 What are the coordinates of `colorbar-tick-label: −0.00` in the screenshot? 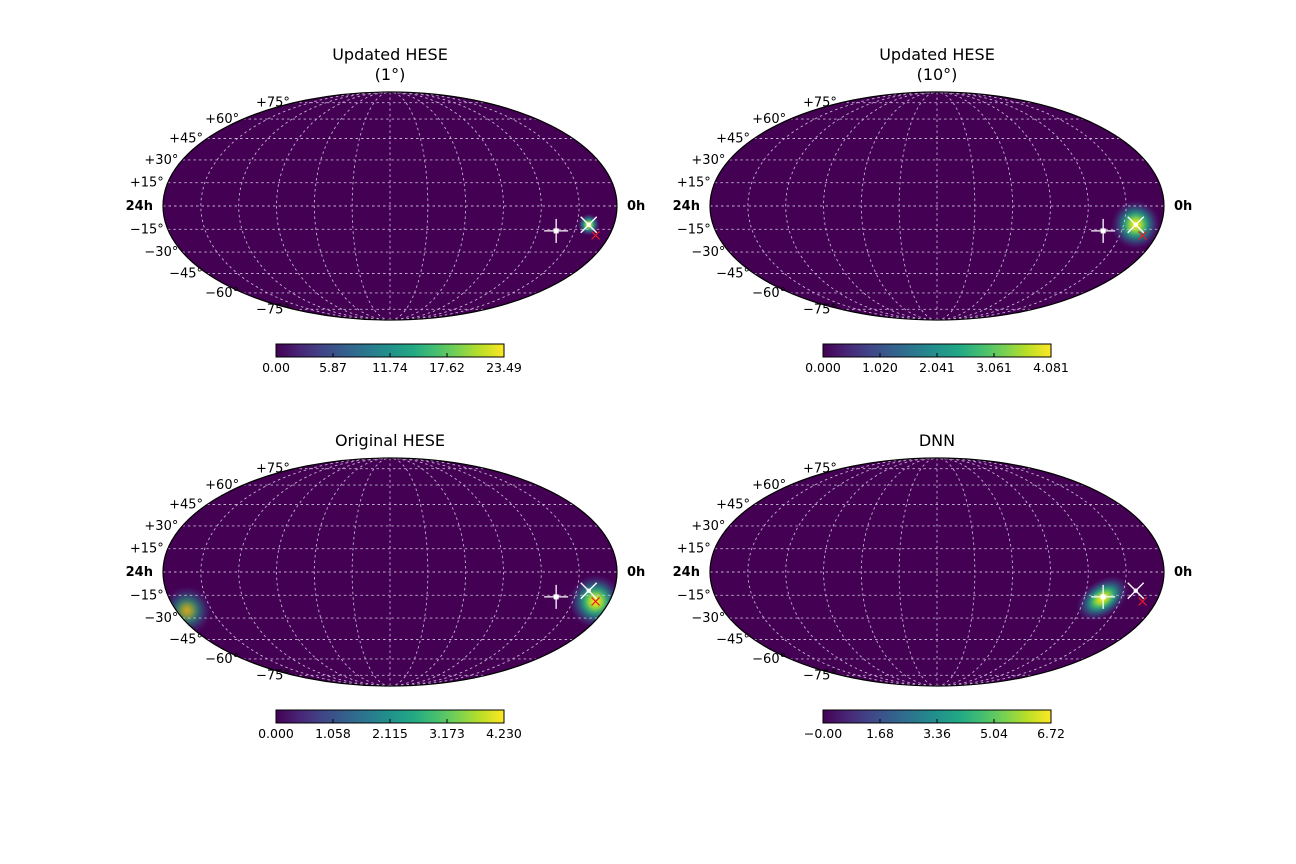 It's located at (823, 733).